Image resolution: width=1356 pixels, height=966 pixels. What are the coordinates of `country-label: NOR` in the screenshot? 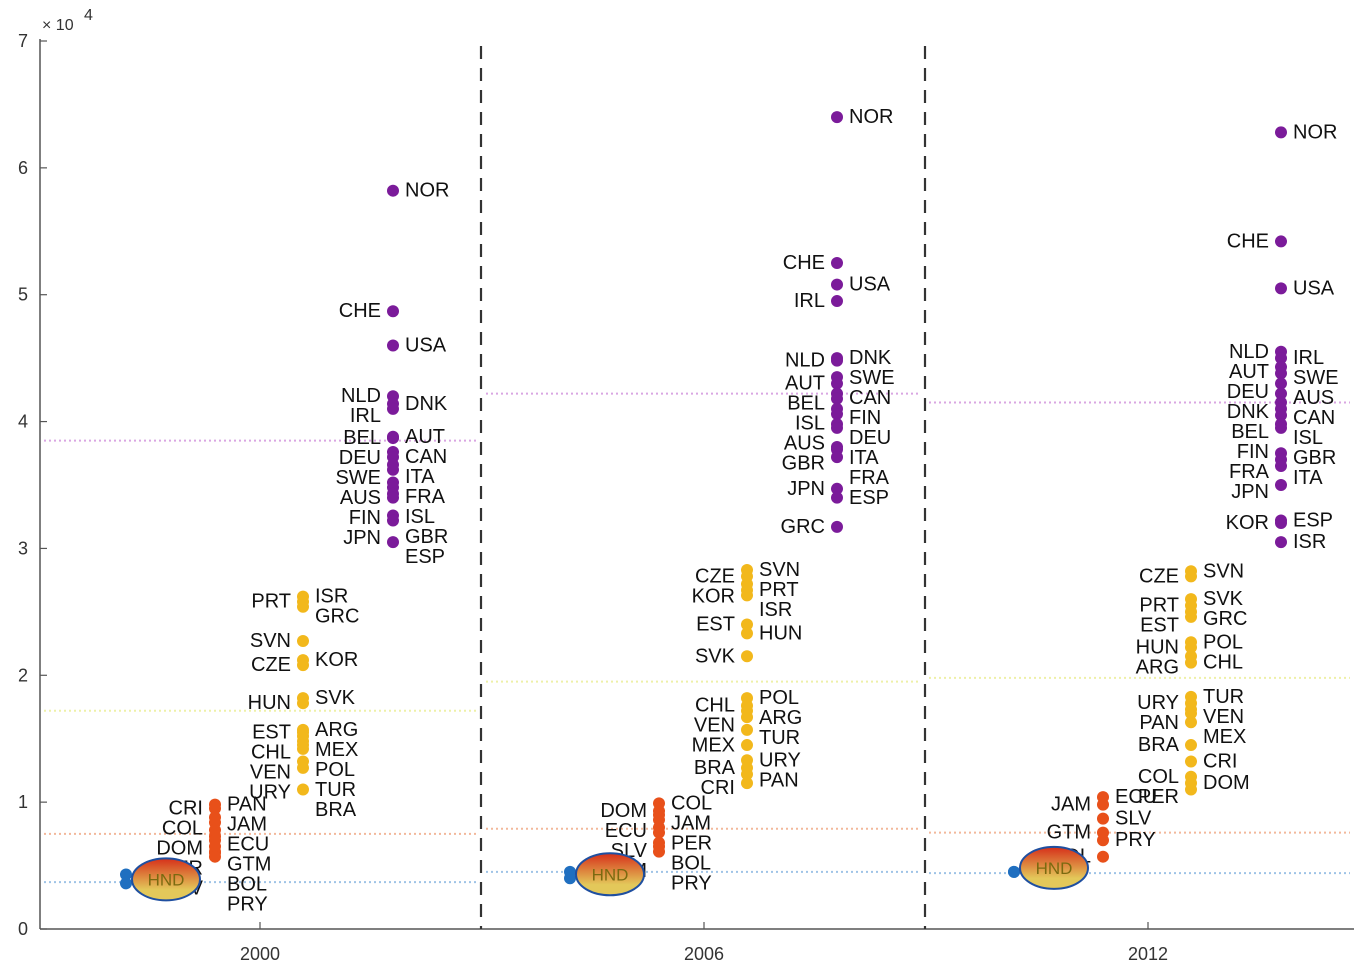 It's located at (871, 117).